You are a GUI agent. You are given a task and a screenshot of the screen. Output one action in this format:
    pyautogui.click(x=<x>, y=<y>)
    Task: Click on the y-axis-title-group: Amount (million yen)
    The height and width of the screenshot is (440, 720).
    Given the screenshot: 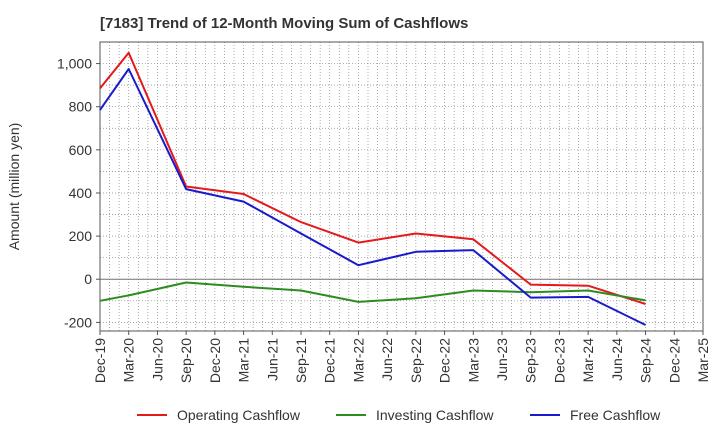 What is the action you would take?
    pyautogui.click(x=14, y=187)
    